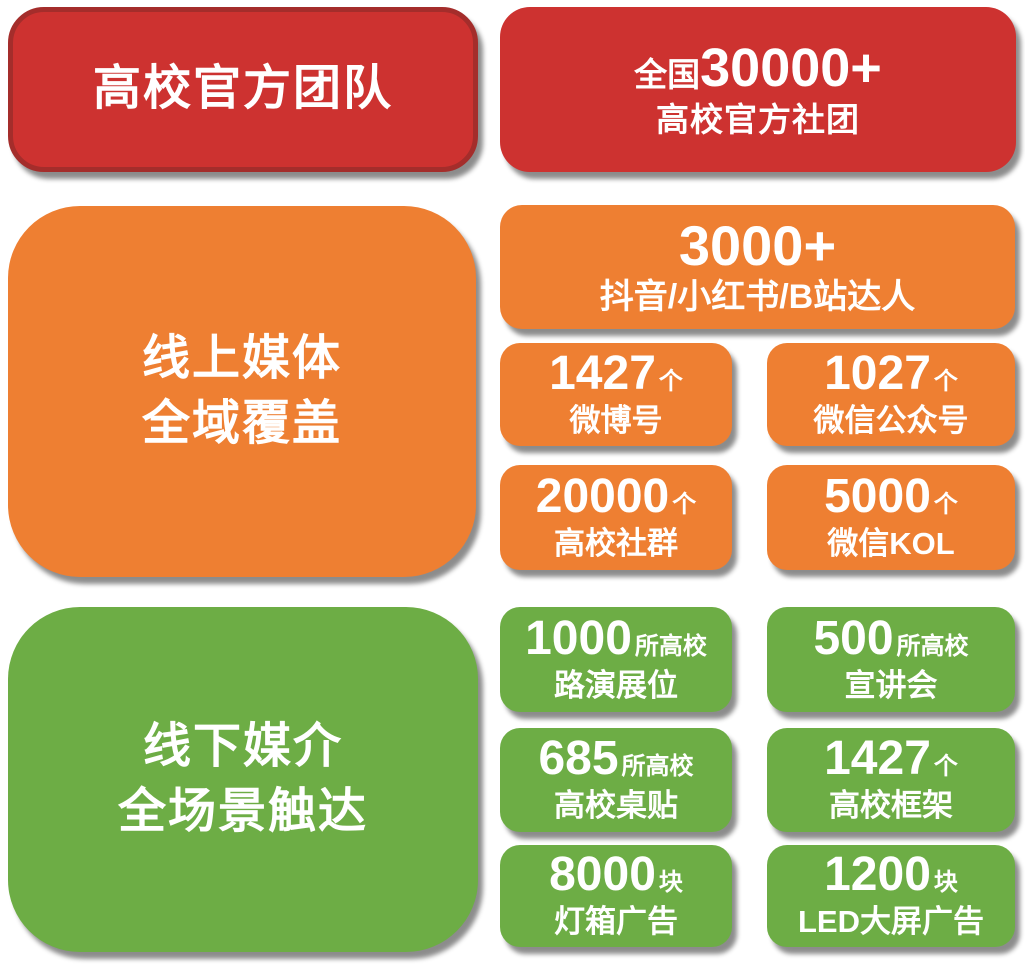  I want to click on offline-stat-frame: 1427 个 高校框架, so click(891, 780).